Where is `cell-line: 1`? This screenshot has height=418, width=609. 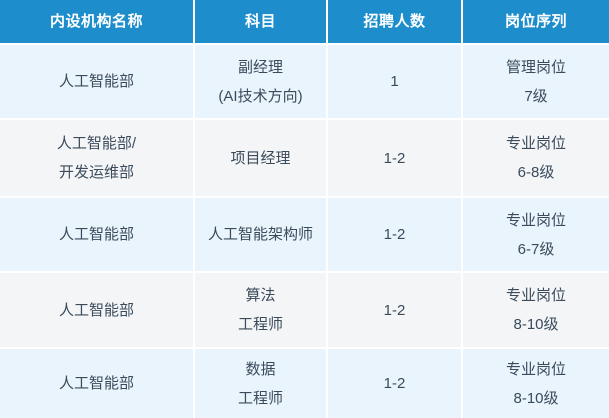
cell-line: 1 is located at coordinates (394, 81).